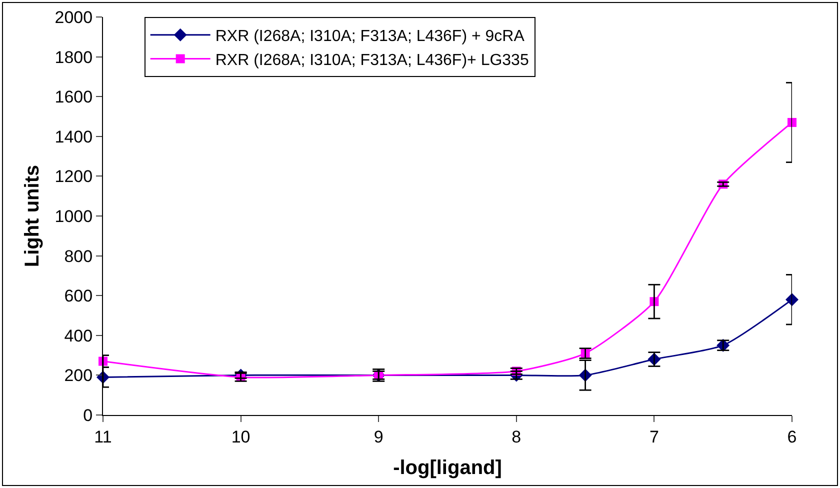 The image size is (840, 488). Describe the element at coordinates (73, 97) in the screenshot. I see `y-tick-label: 1600` at that location.